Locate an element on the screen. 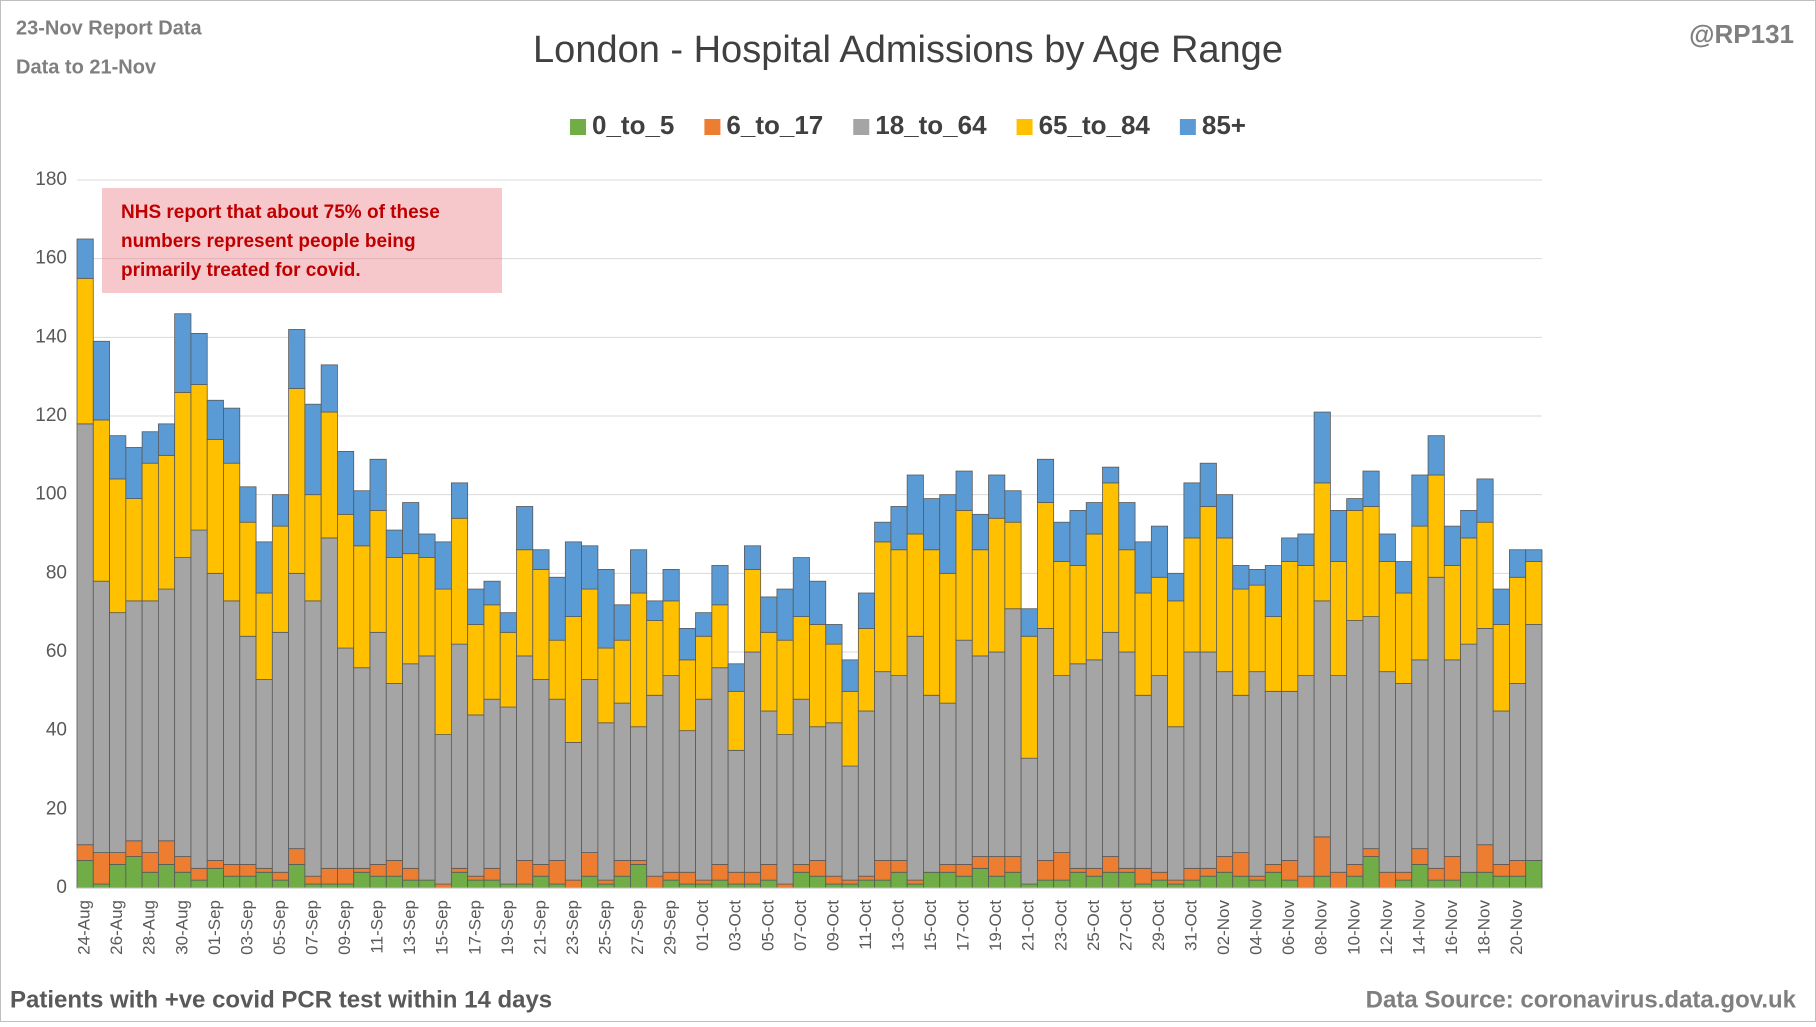  annotation-box is located at coordinates (302, 240).